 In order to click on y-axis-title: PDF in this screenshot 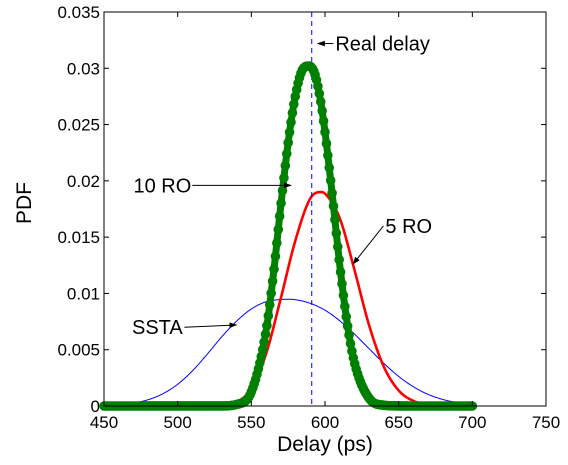, I will do `click(24, 203)`.